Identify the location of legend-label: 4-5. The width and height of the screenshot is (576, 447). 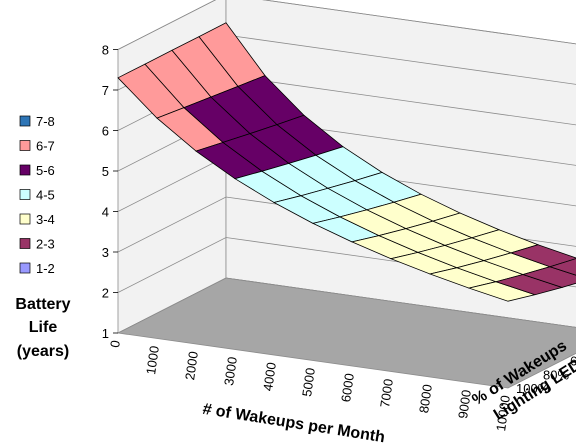
(45, 195).